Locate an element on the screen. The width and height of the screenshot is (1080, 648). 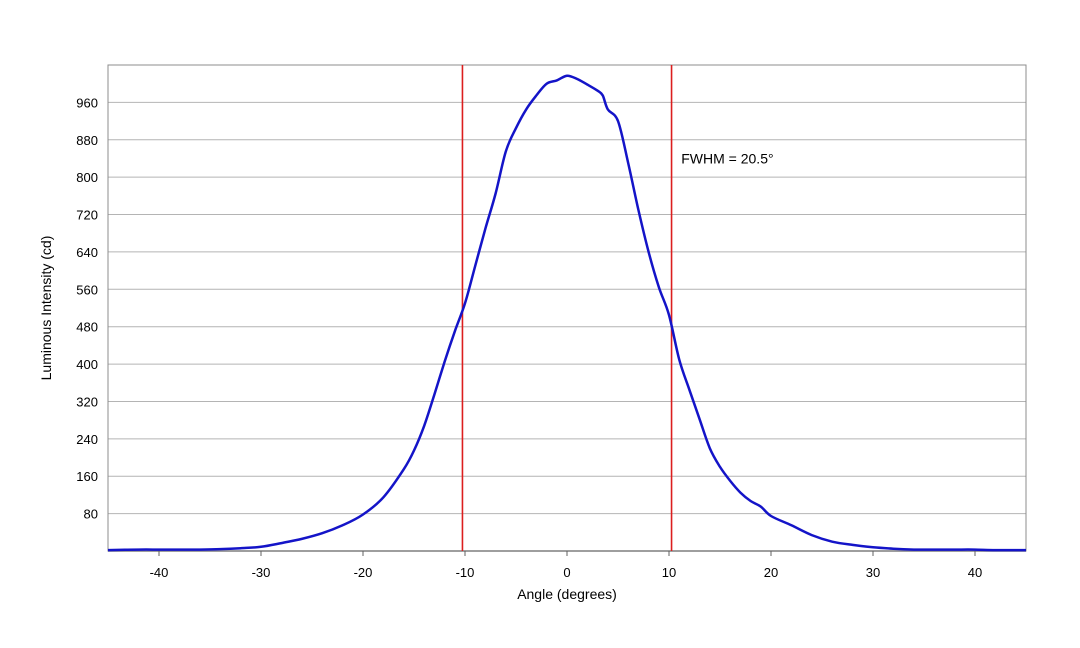
x-tick-label: 30 is located at coordinates (873, 572).